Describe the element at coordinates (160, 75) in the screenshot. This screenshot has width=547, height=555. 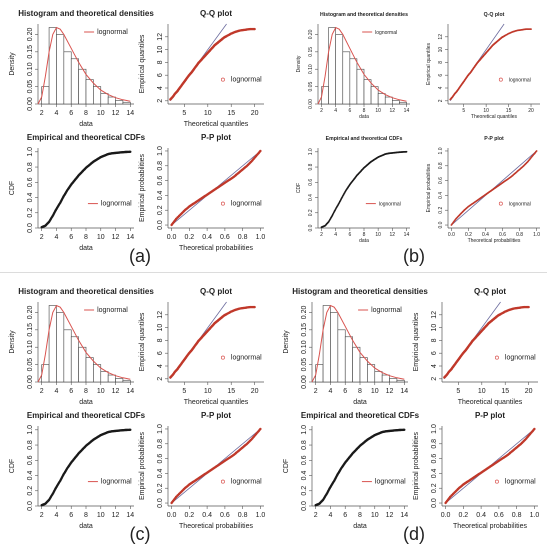
I see `y-tick-label: 6` at that location.